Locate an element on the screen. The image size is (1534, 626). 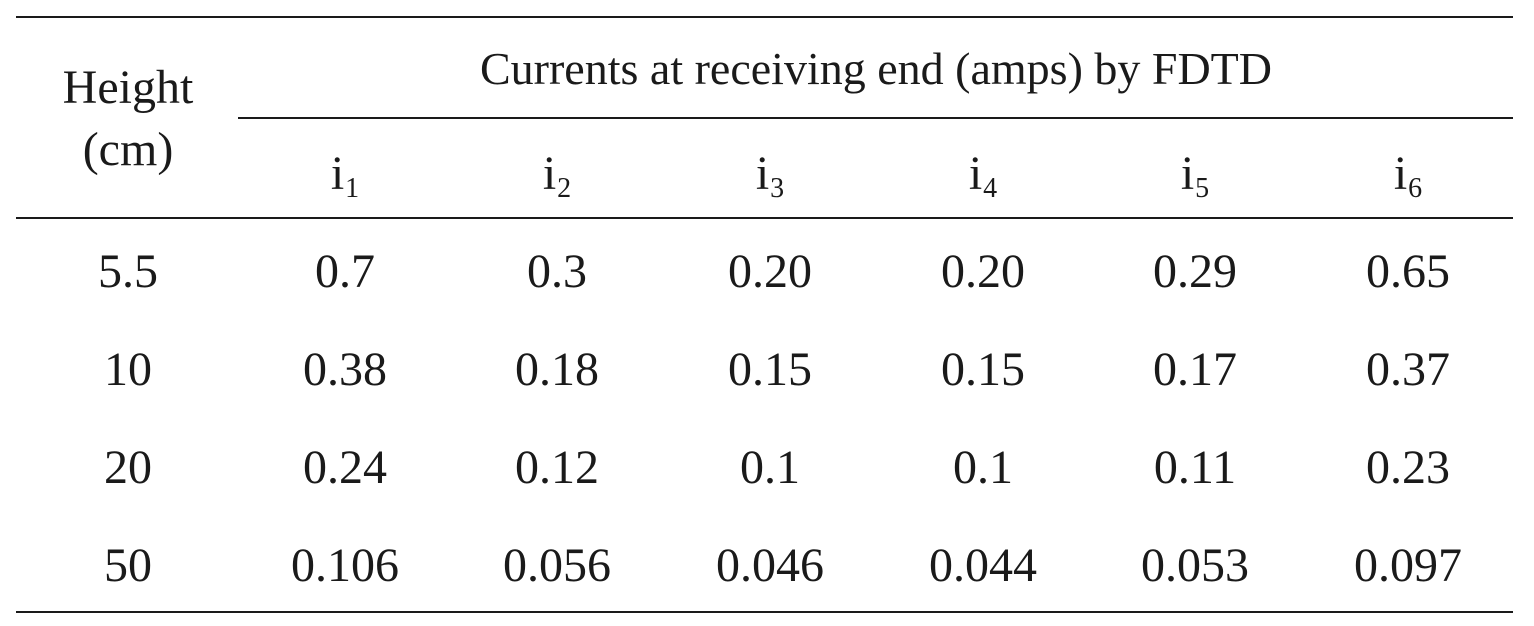
table-cell: 0.24 is located at coordinates (345, 467).